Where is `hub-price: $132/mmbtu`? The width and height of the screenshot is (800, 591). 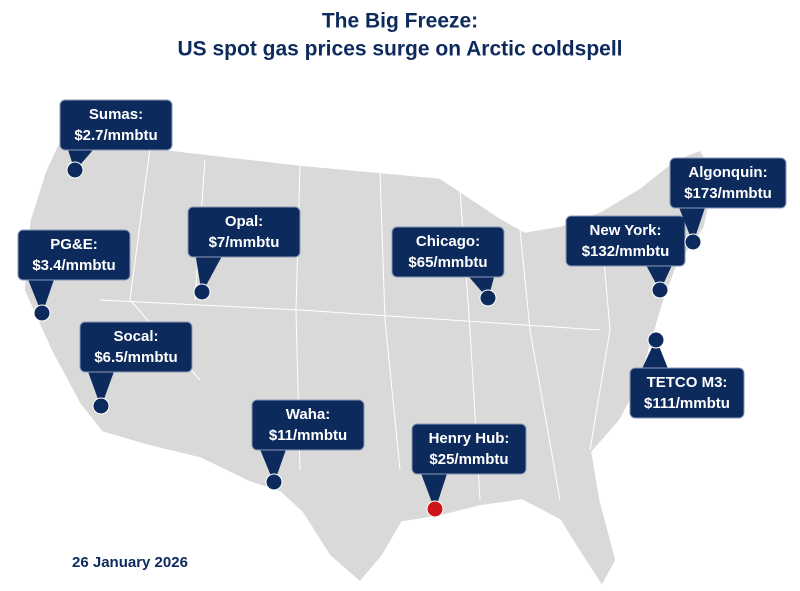 hub-price: $132/mmbtu is located at coordinates (626, 251).